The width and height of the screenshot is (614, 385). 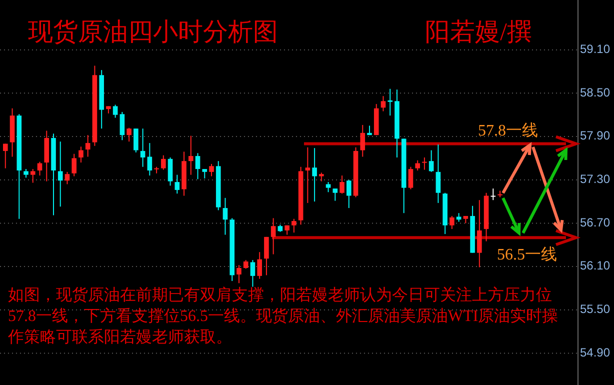 I want to click on text: 阳若嫚/撰, so click(x=478, y=32).